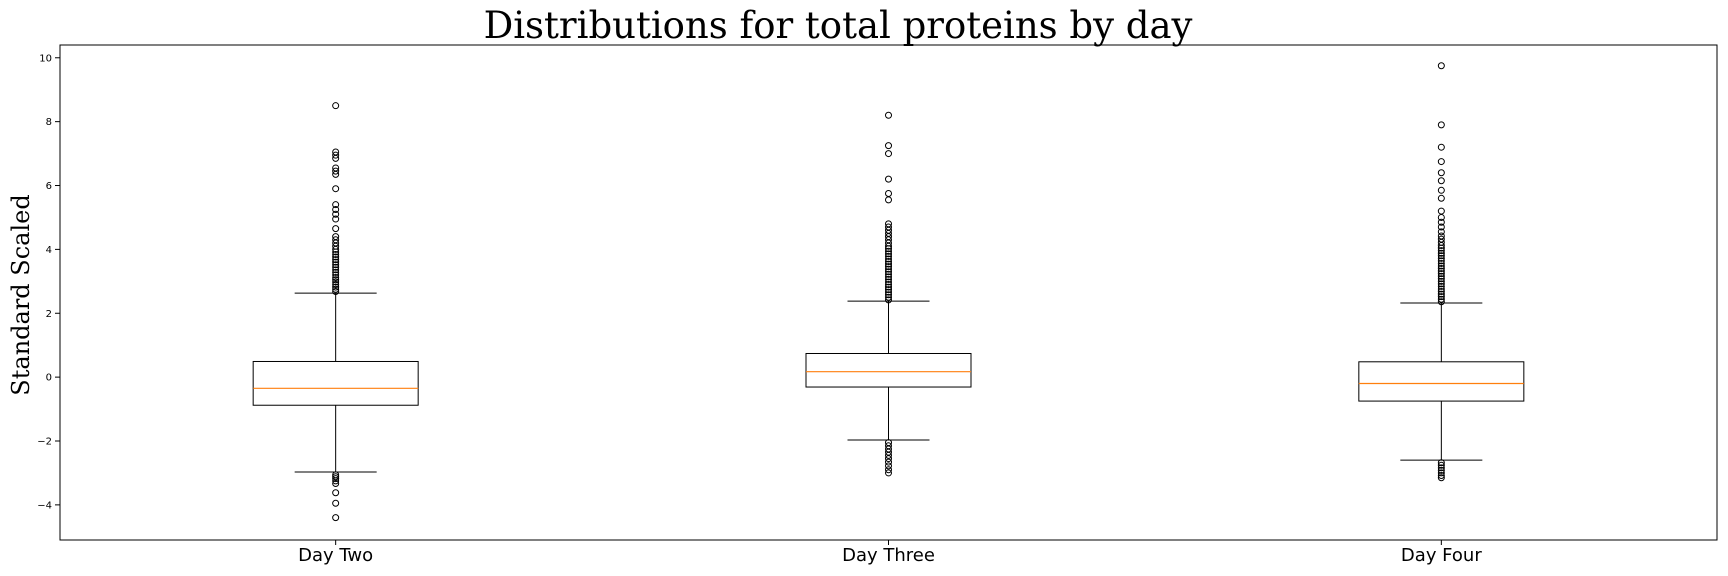  I want to click on y-tick-label: −2, so click(44, 442).